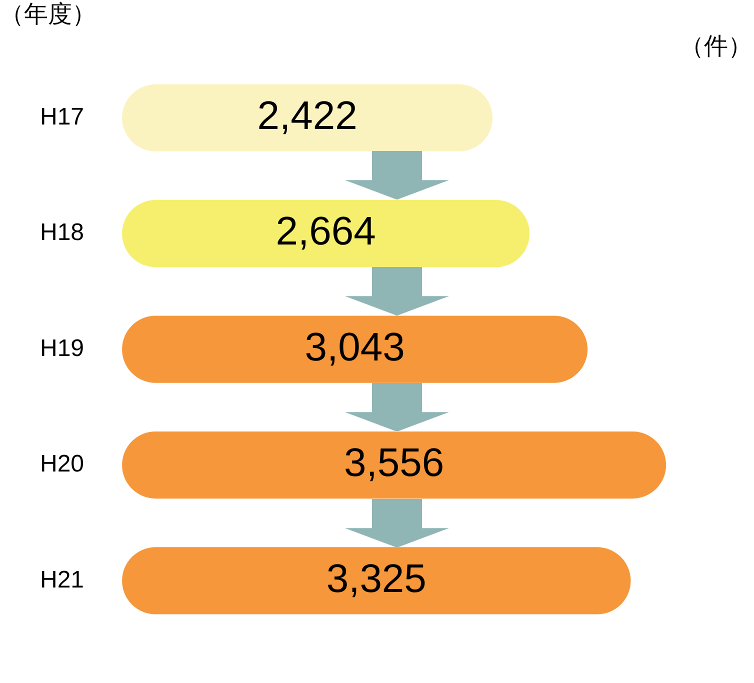 This screenshot has height=683, width=754. Describe the element at coordinates (62, 580) in the screenshot. I see `y-tick-label: H21` at that location.